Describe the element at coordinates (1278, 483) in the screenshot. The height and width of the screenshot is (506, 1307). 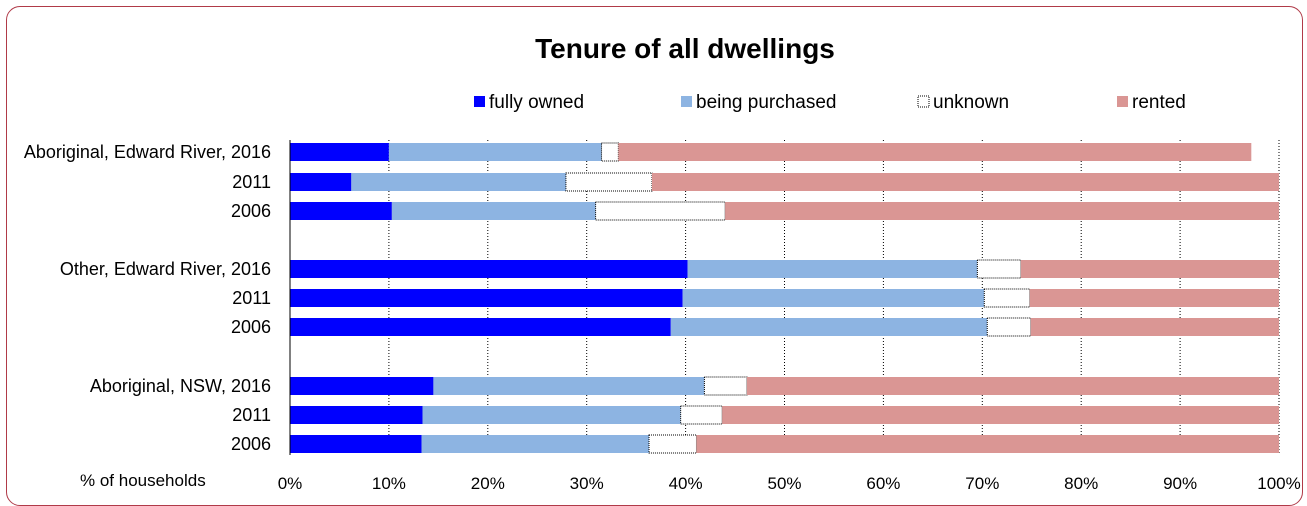
I see `x-tick-label: 100%` at that location.